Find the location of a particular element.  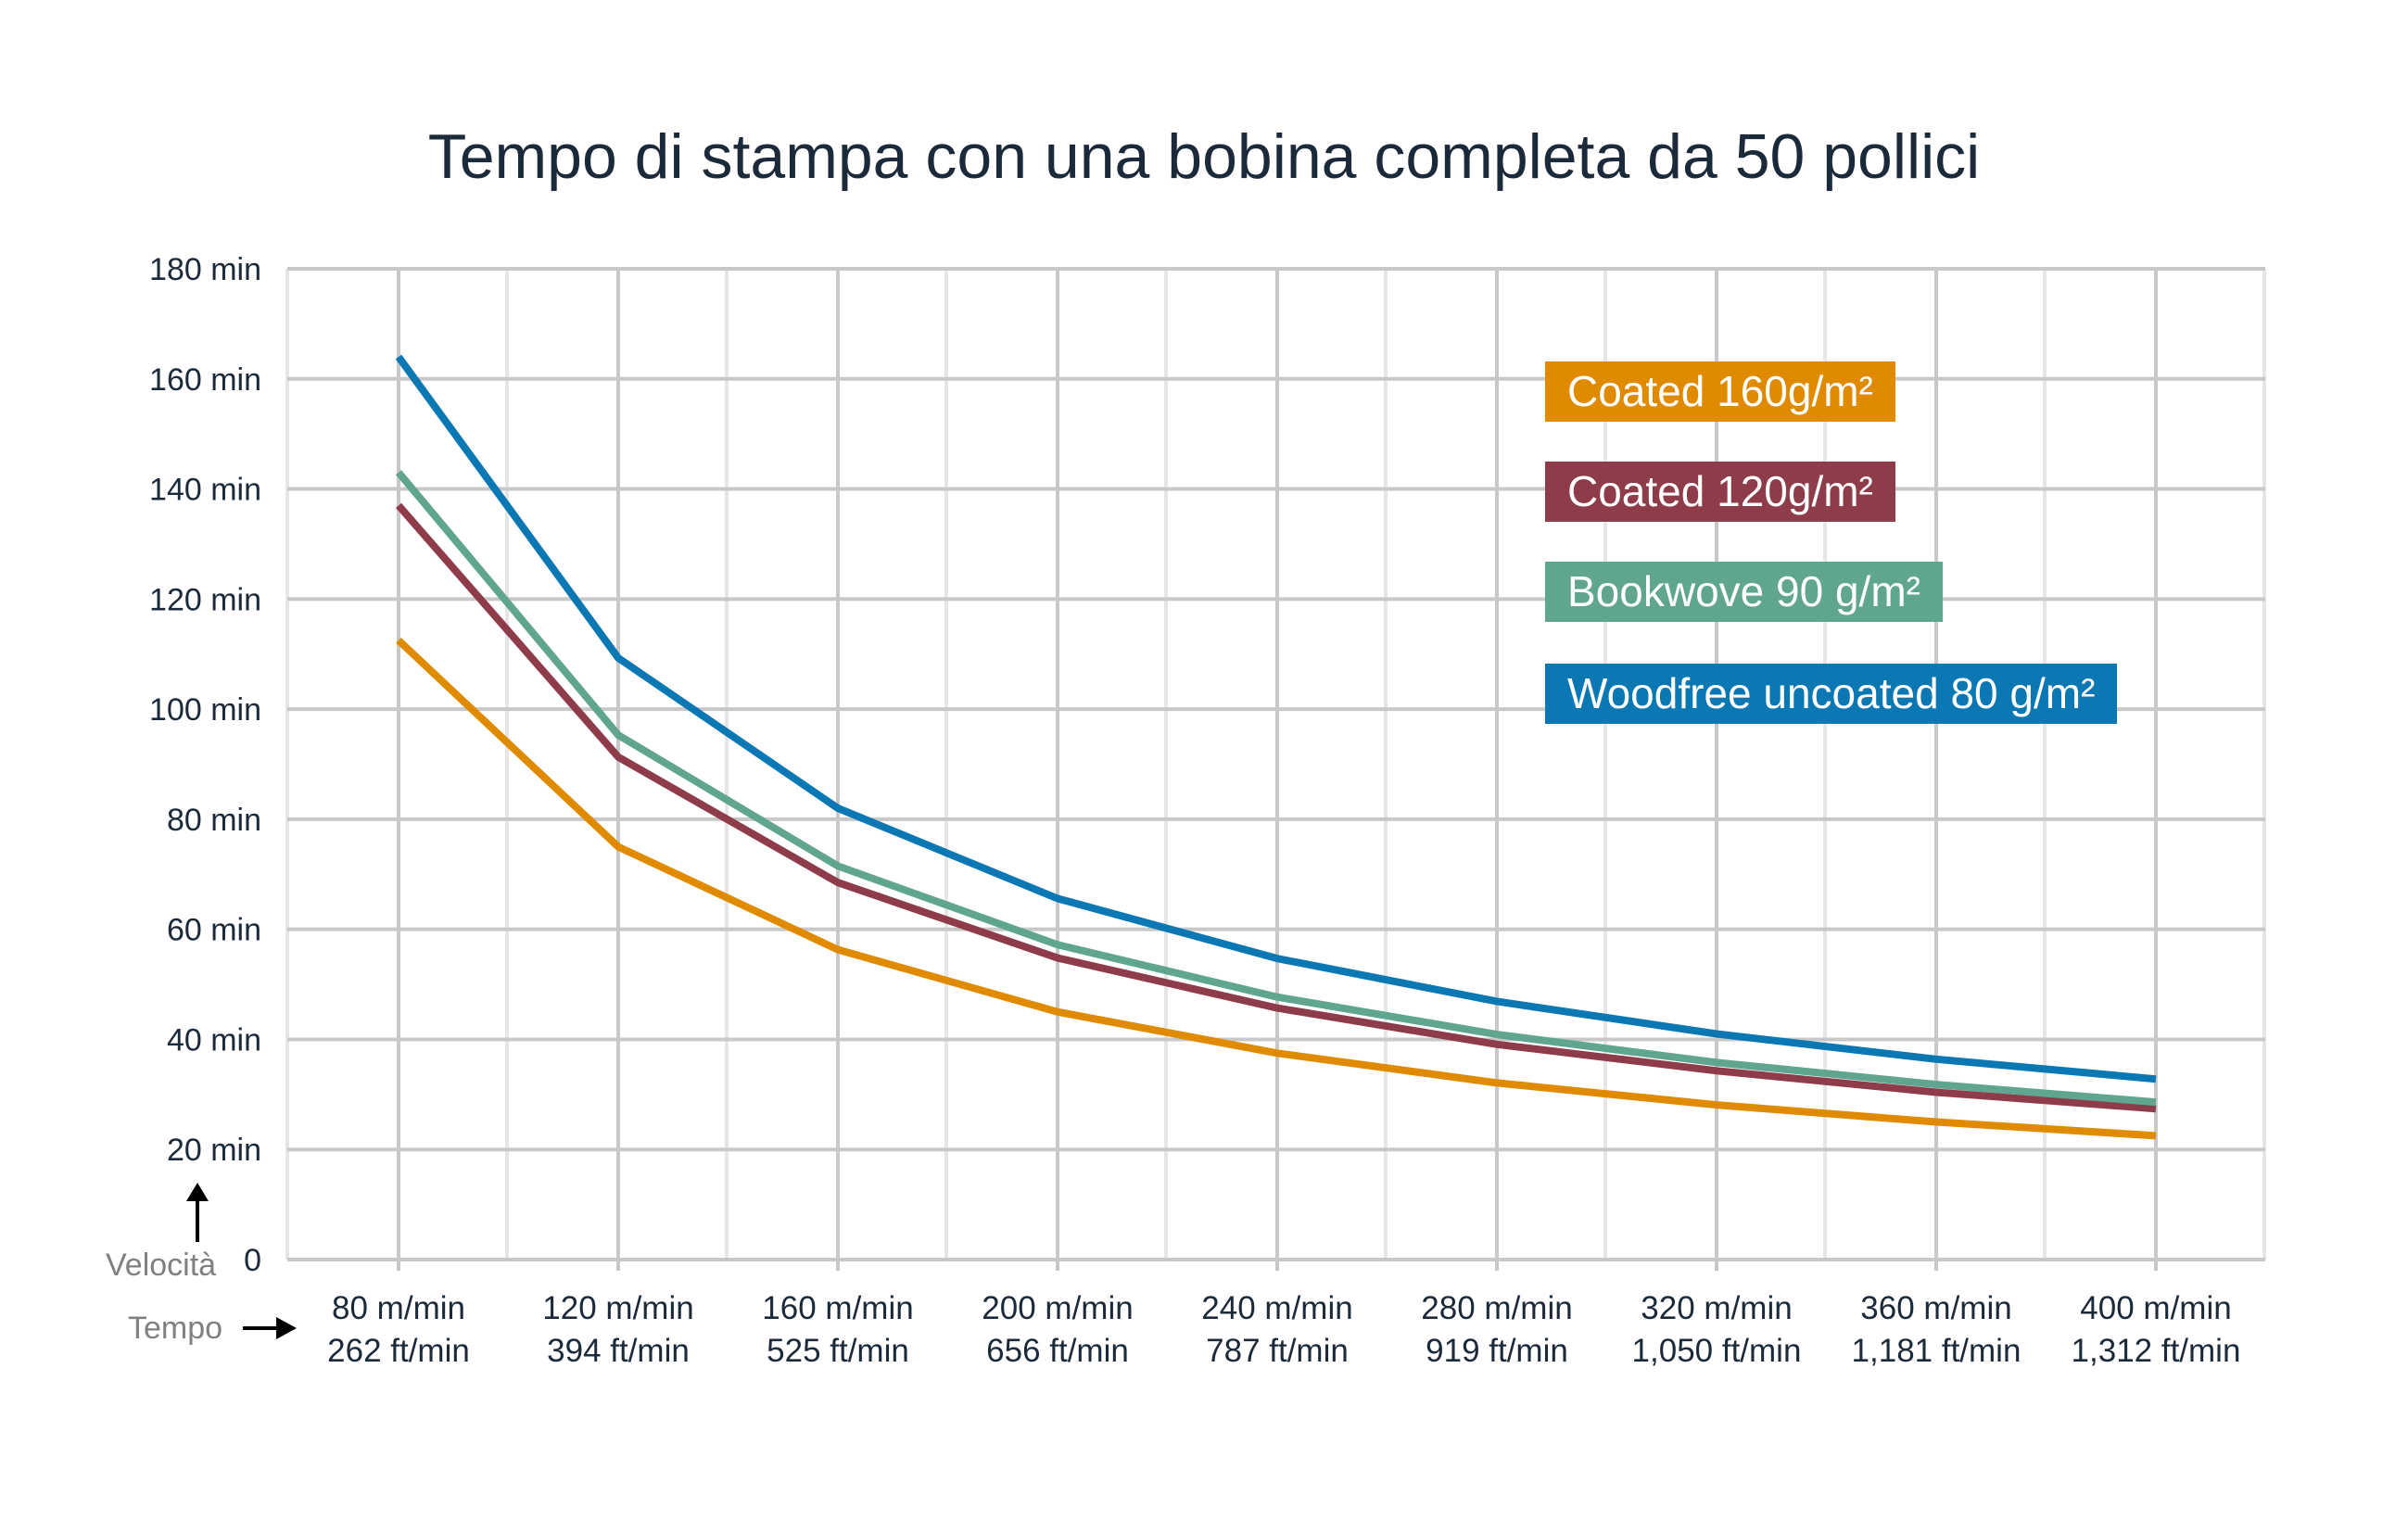

y-tick-label: 140 min is located at coordinates (205, 491).